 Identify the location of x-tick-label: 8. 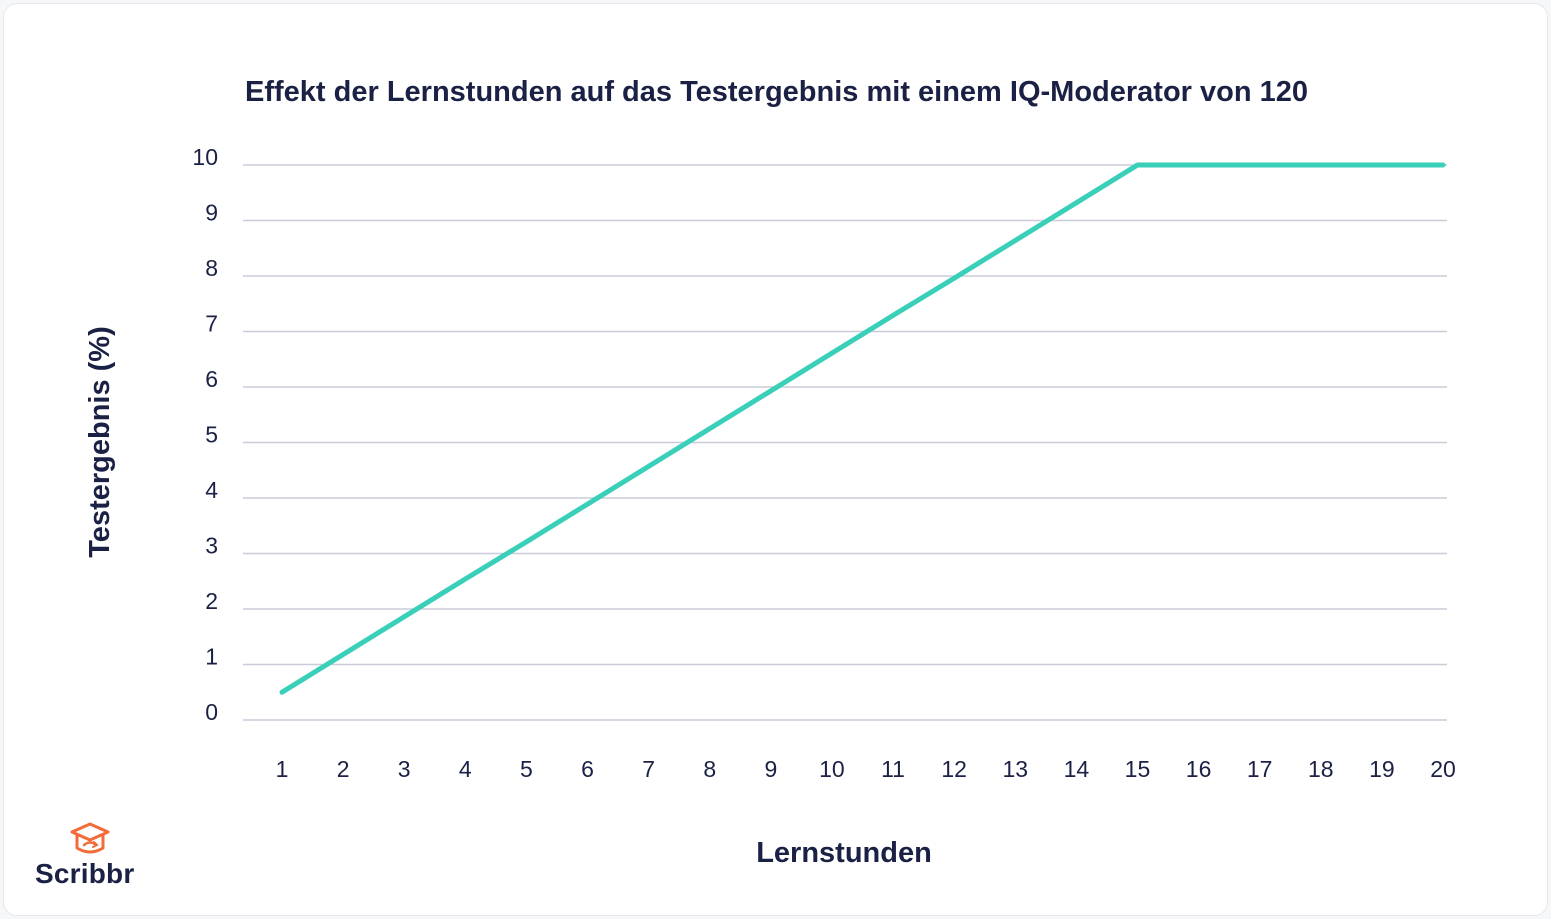
(709, 769).